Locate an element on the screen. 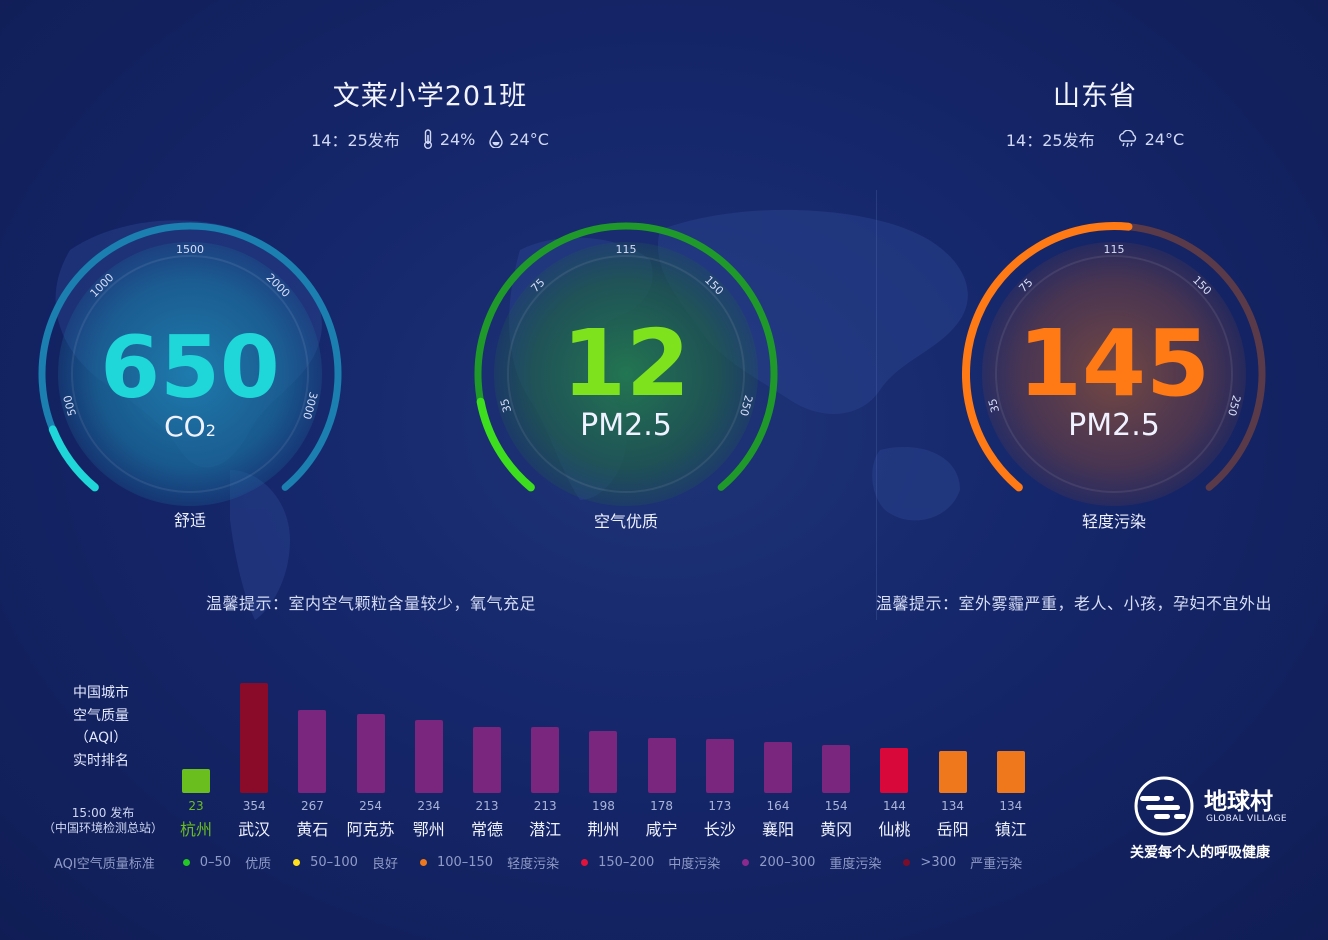 This screenshot has height=940, width=1328. bar-city-label: 咸宁 is located at coordinates (661, 829).